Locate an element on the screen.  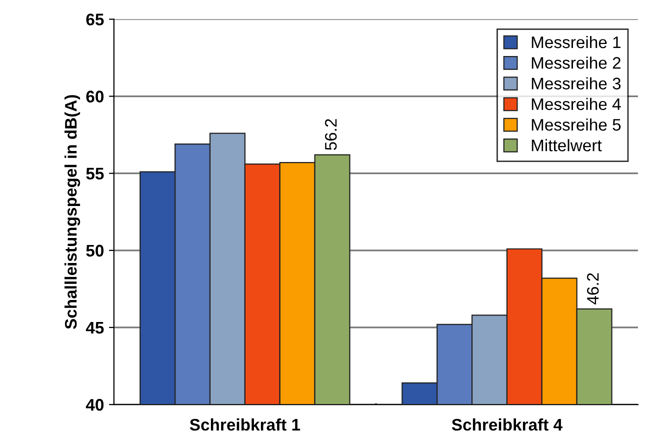
legend-label: Messreihe 5 is located at coordinates (576, 124).